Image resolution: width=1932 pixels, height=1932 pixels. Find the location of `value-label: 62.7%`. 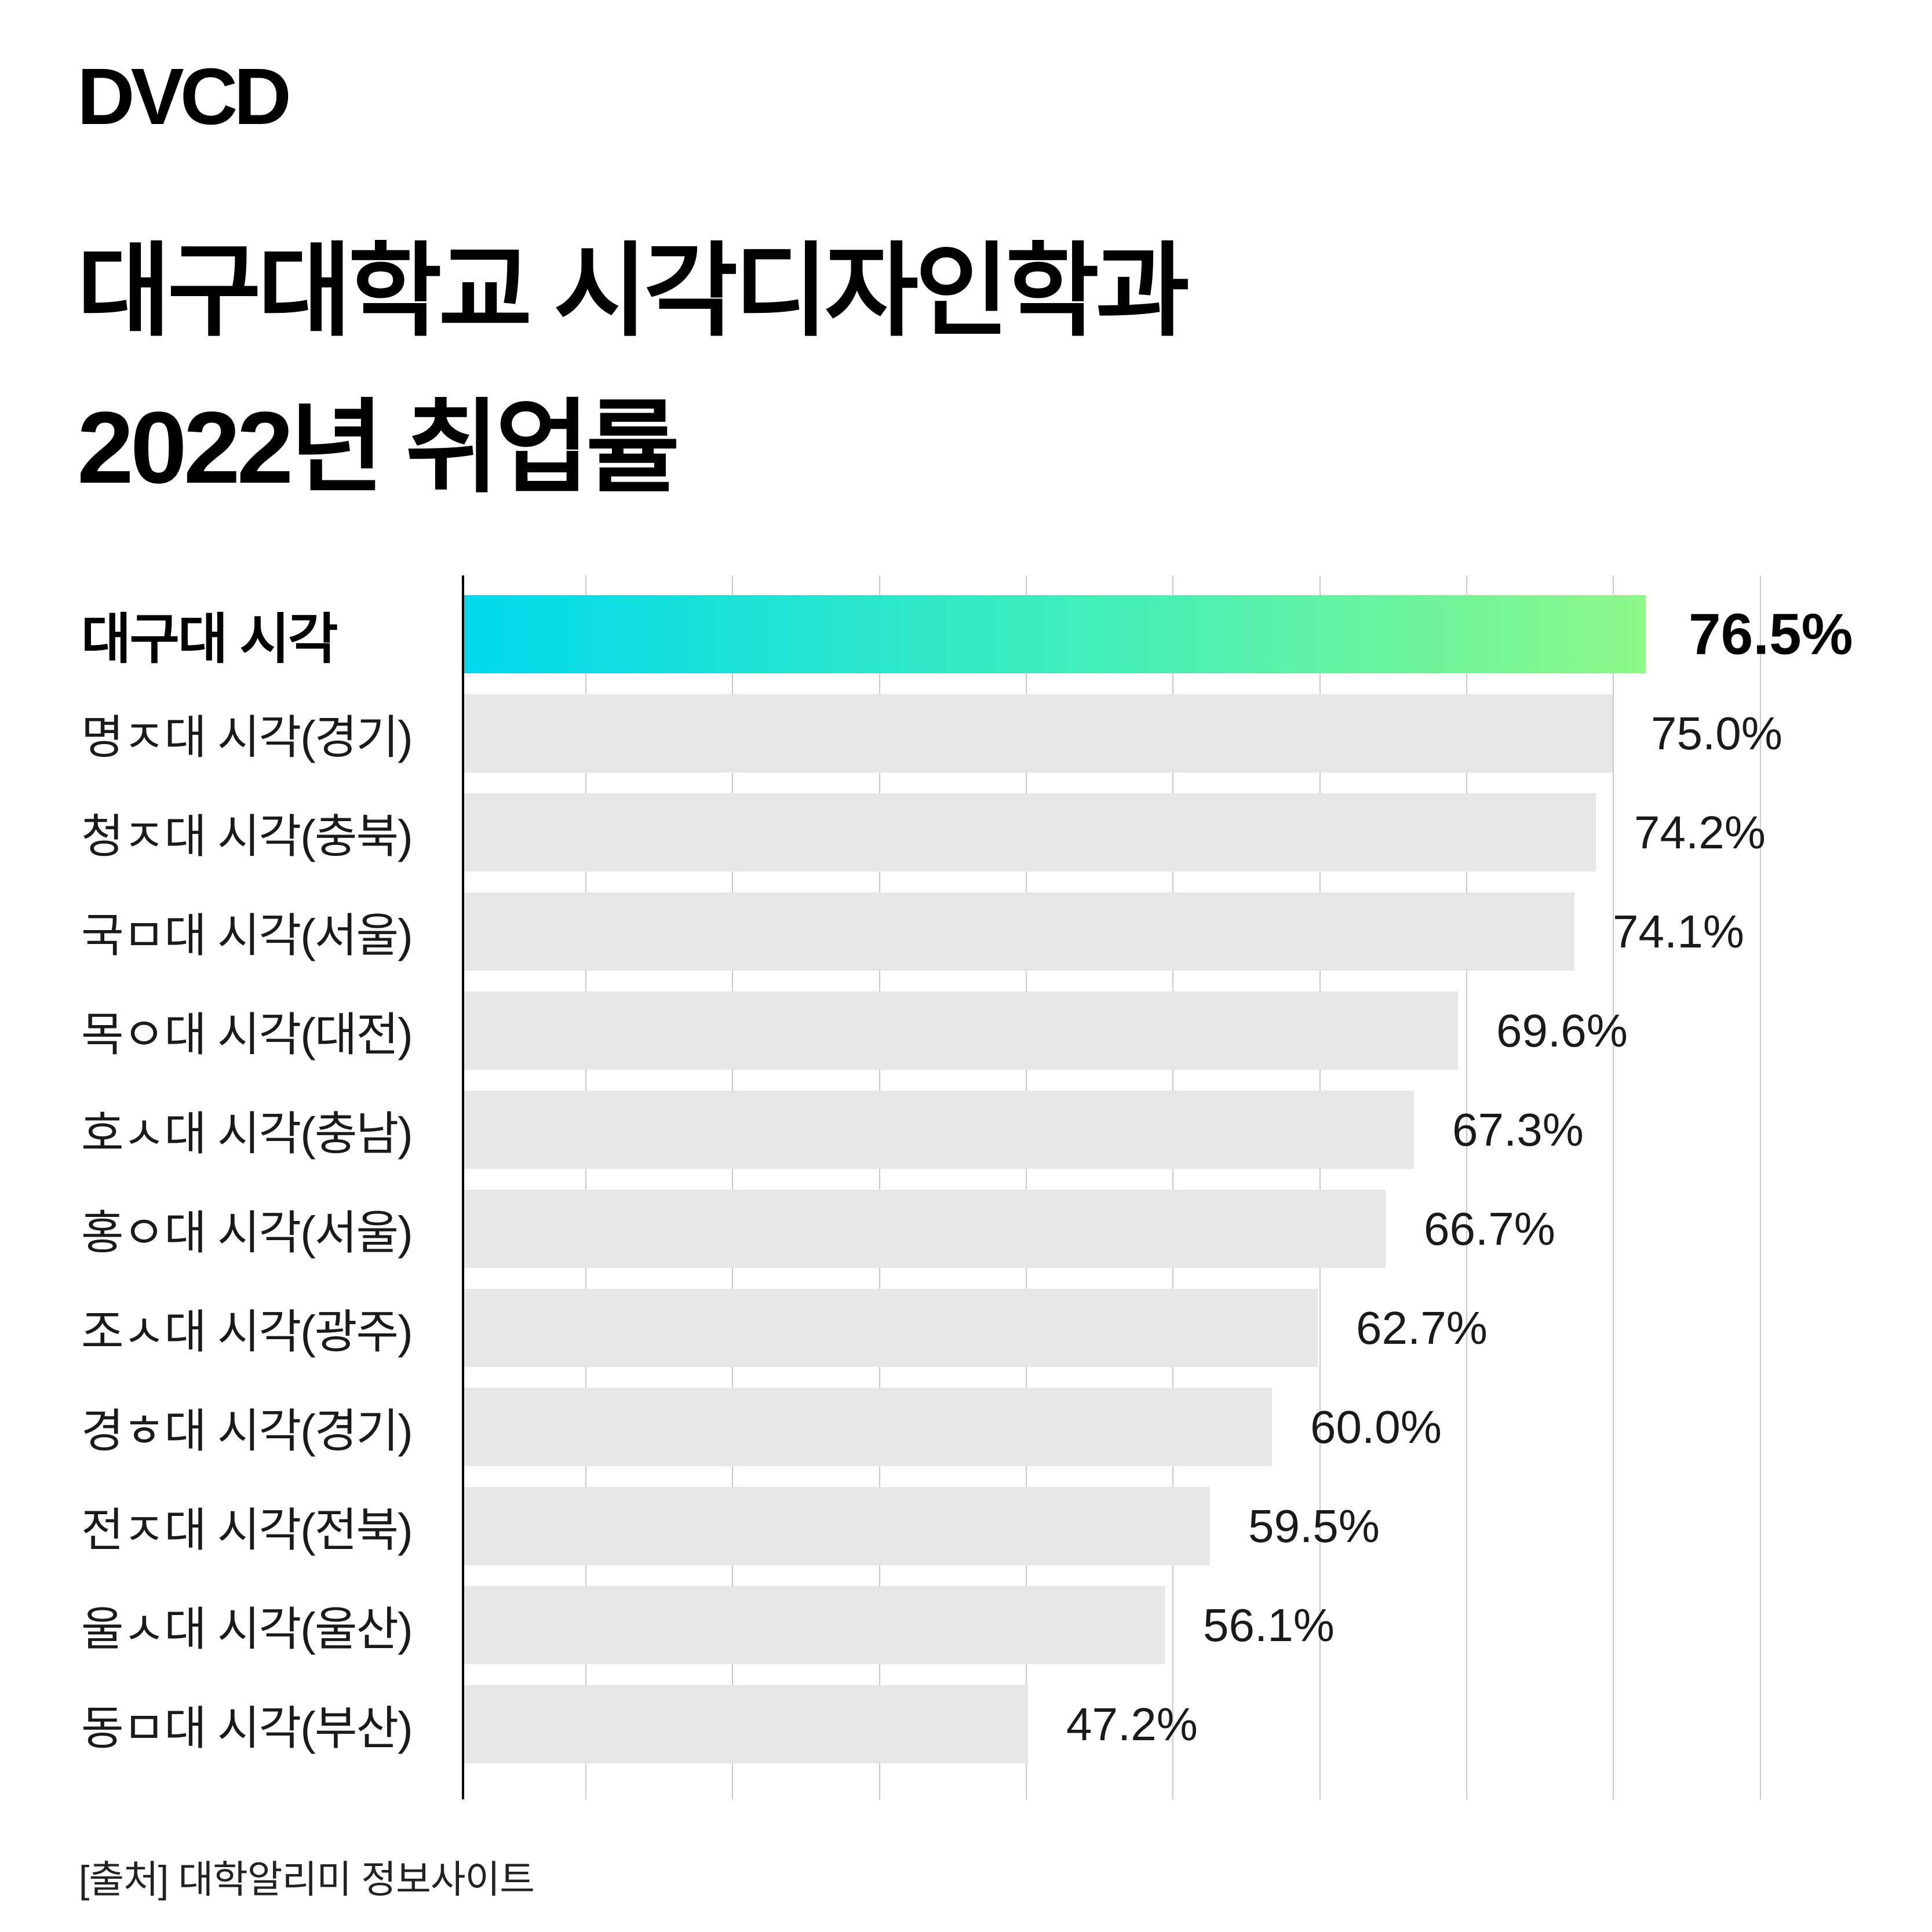

value-label: 62.7% is located at coordinates (1422, 1328).